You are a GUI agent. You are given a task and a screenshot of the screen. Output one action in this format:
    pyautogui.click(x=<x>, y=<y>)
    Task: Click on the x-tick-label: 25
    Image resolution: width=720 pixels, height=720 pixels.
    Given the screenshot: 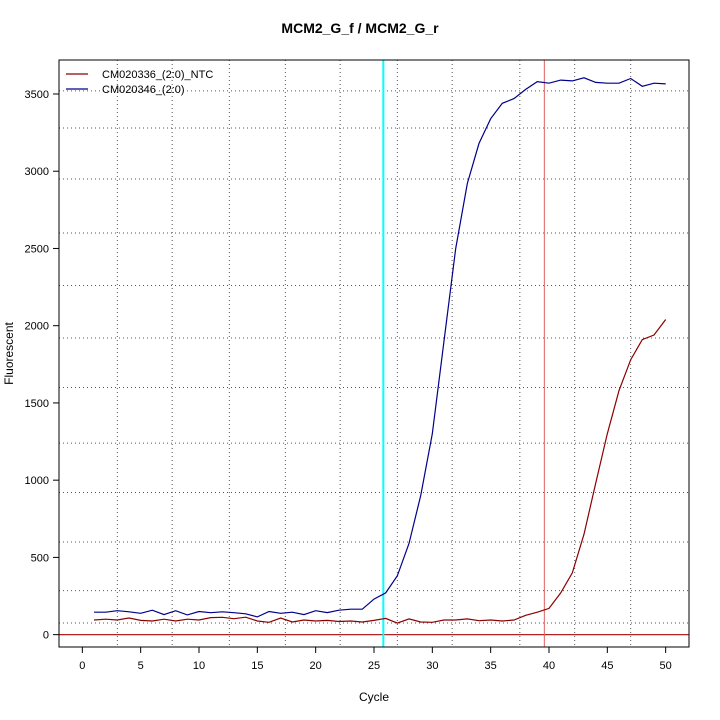 What is the action you would take?
    pyautogui.click(x=374, y=666)
    